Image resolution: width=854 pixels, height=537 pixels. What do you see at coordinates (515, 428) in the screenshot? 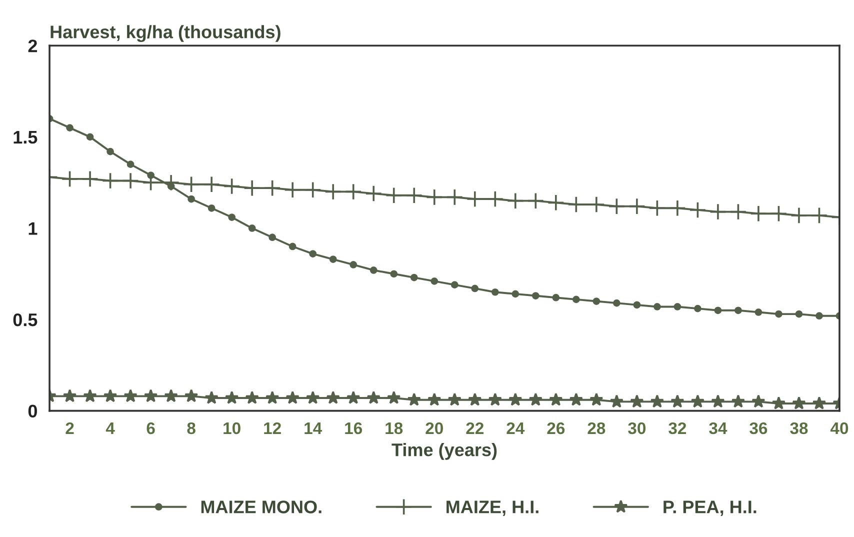
I see `x-tick-label: 24` at bounding box center [515, 428].